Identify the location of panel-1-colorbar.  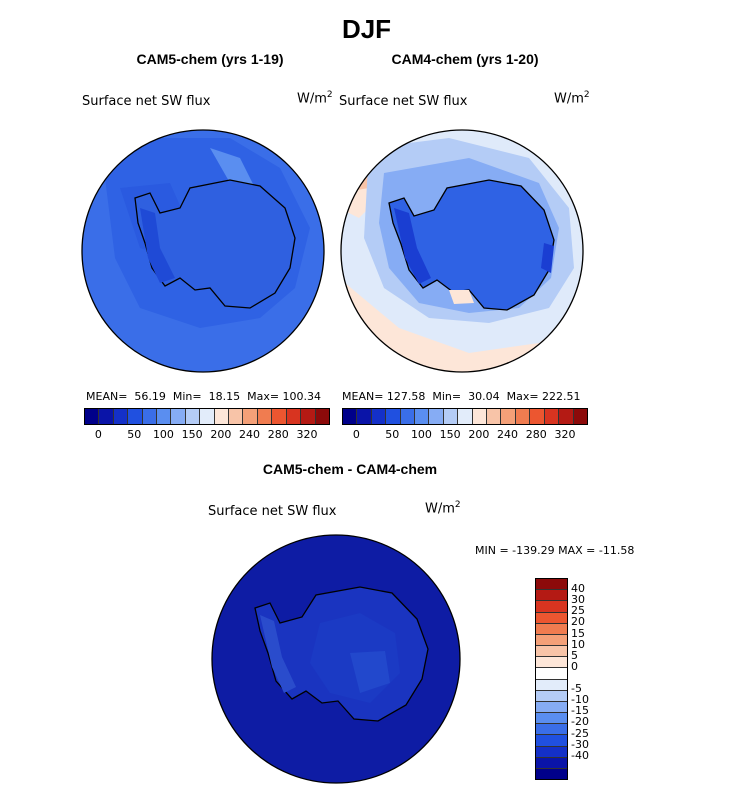
(207, 416).